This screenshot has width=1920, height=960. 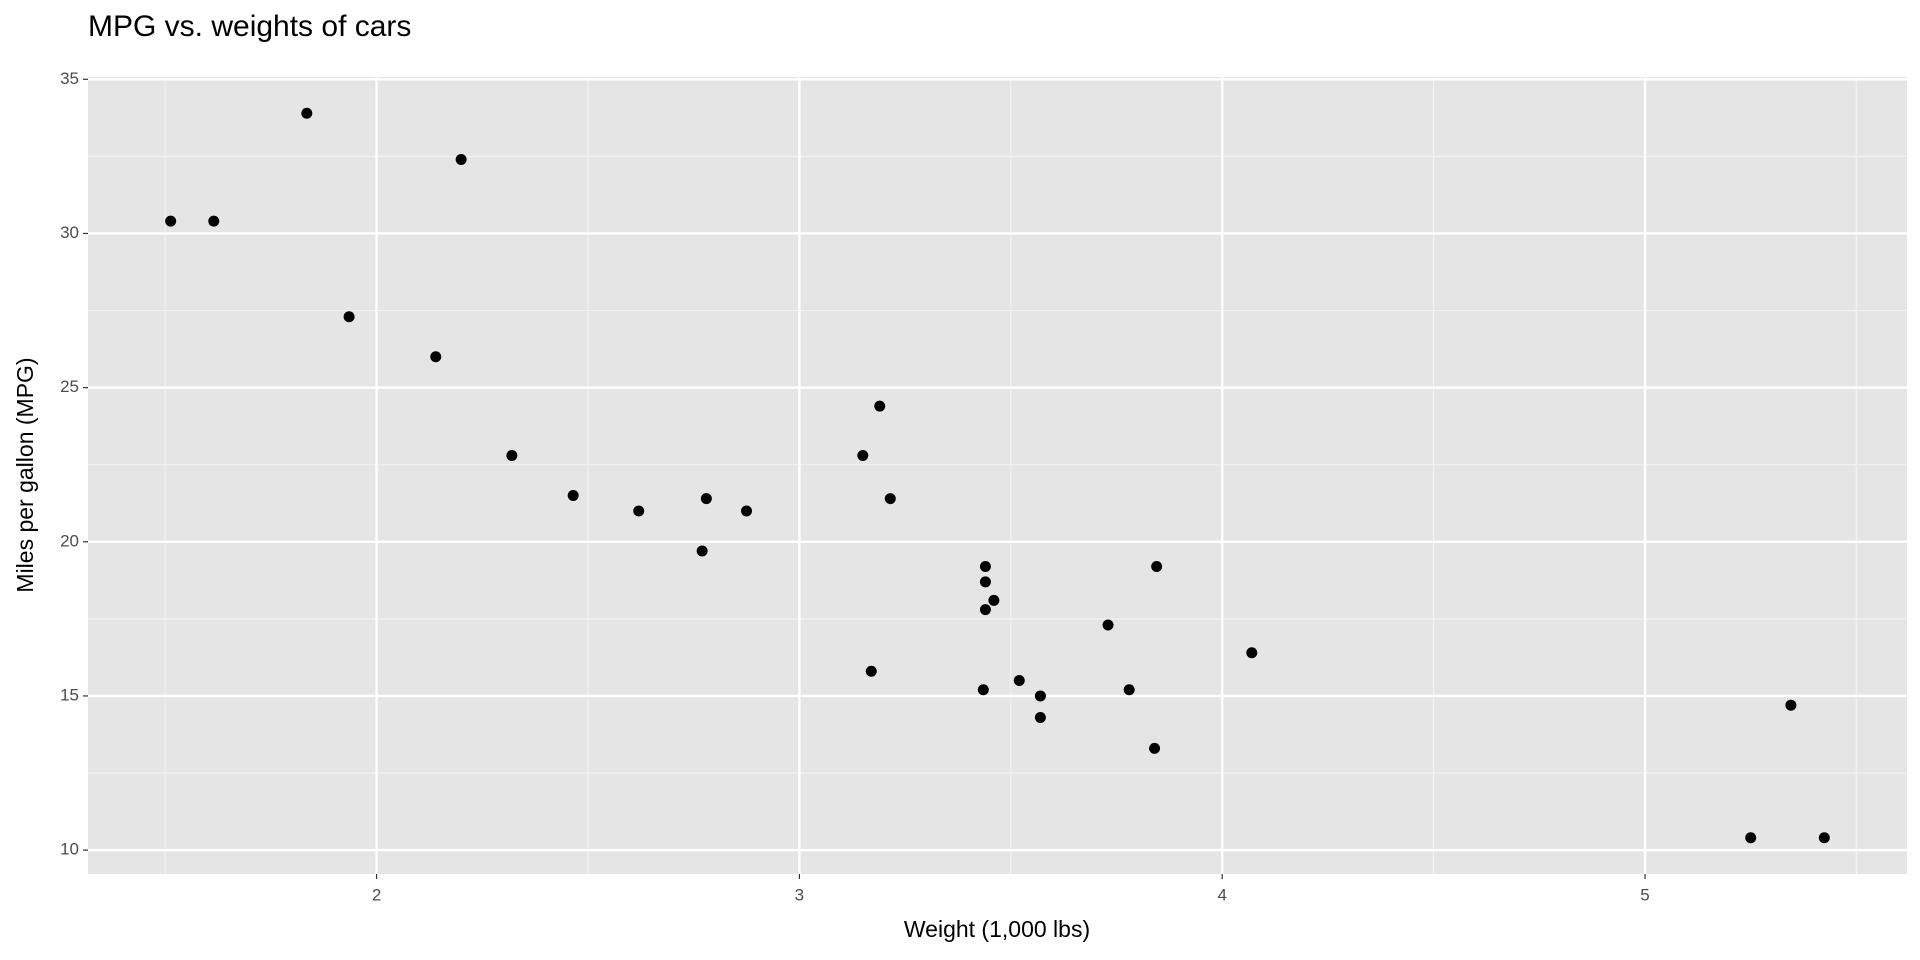 What do you see at coordinates (69, 232) in the screenshot?
I see `y-tick-label: 30` at bounding box center [69, 232].